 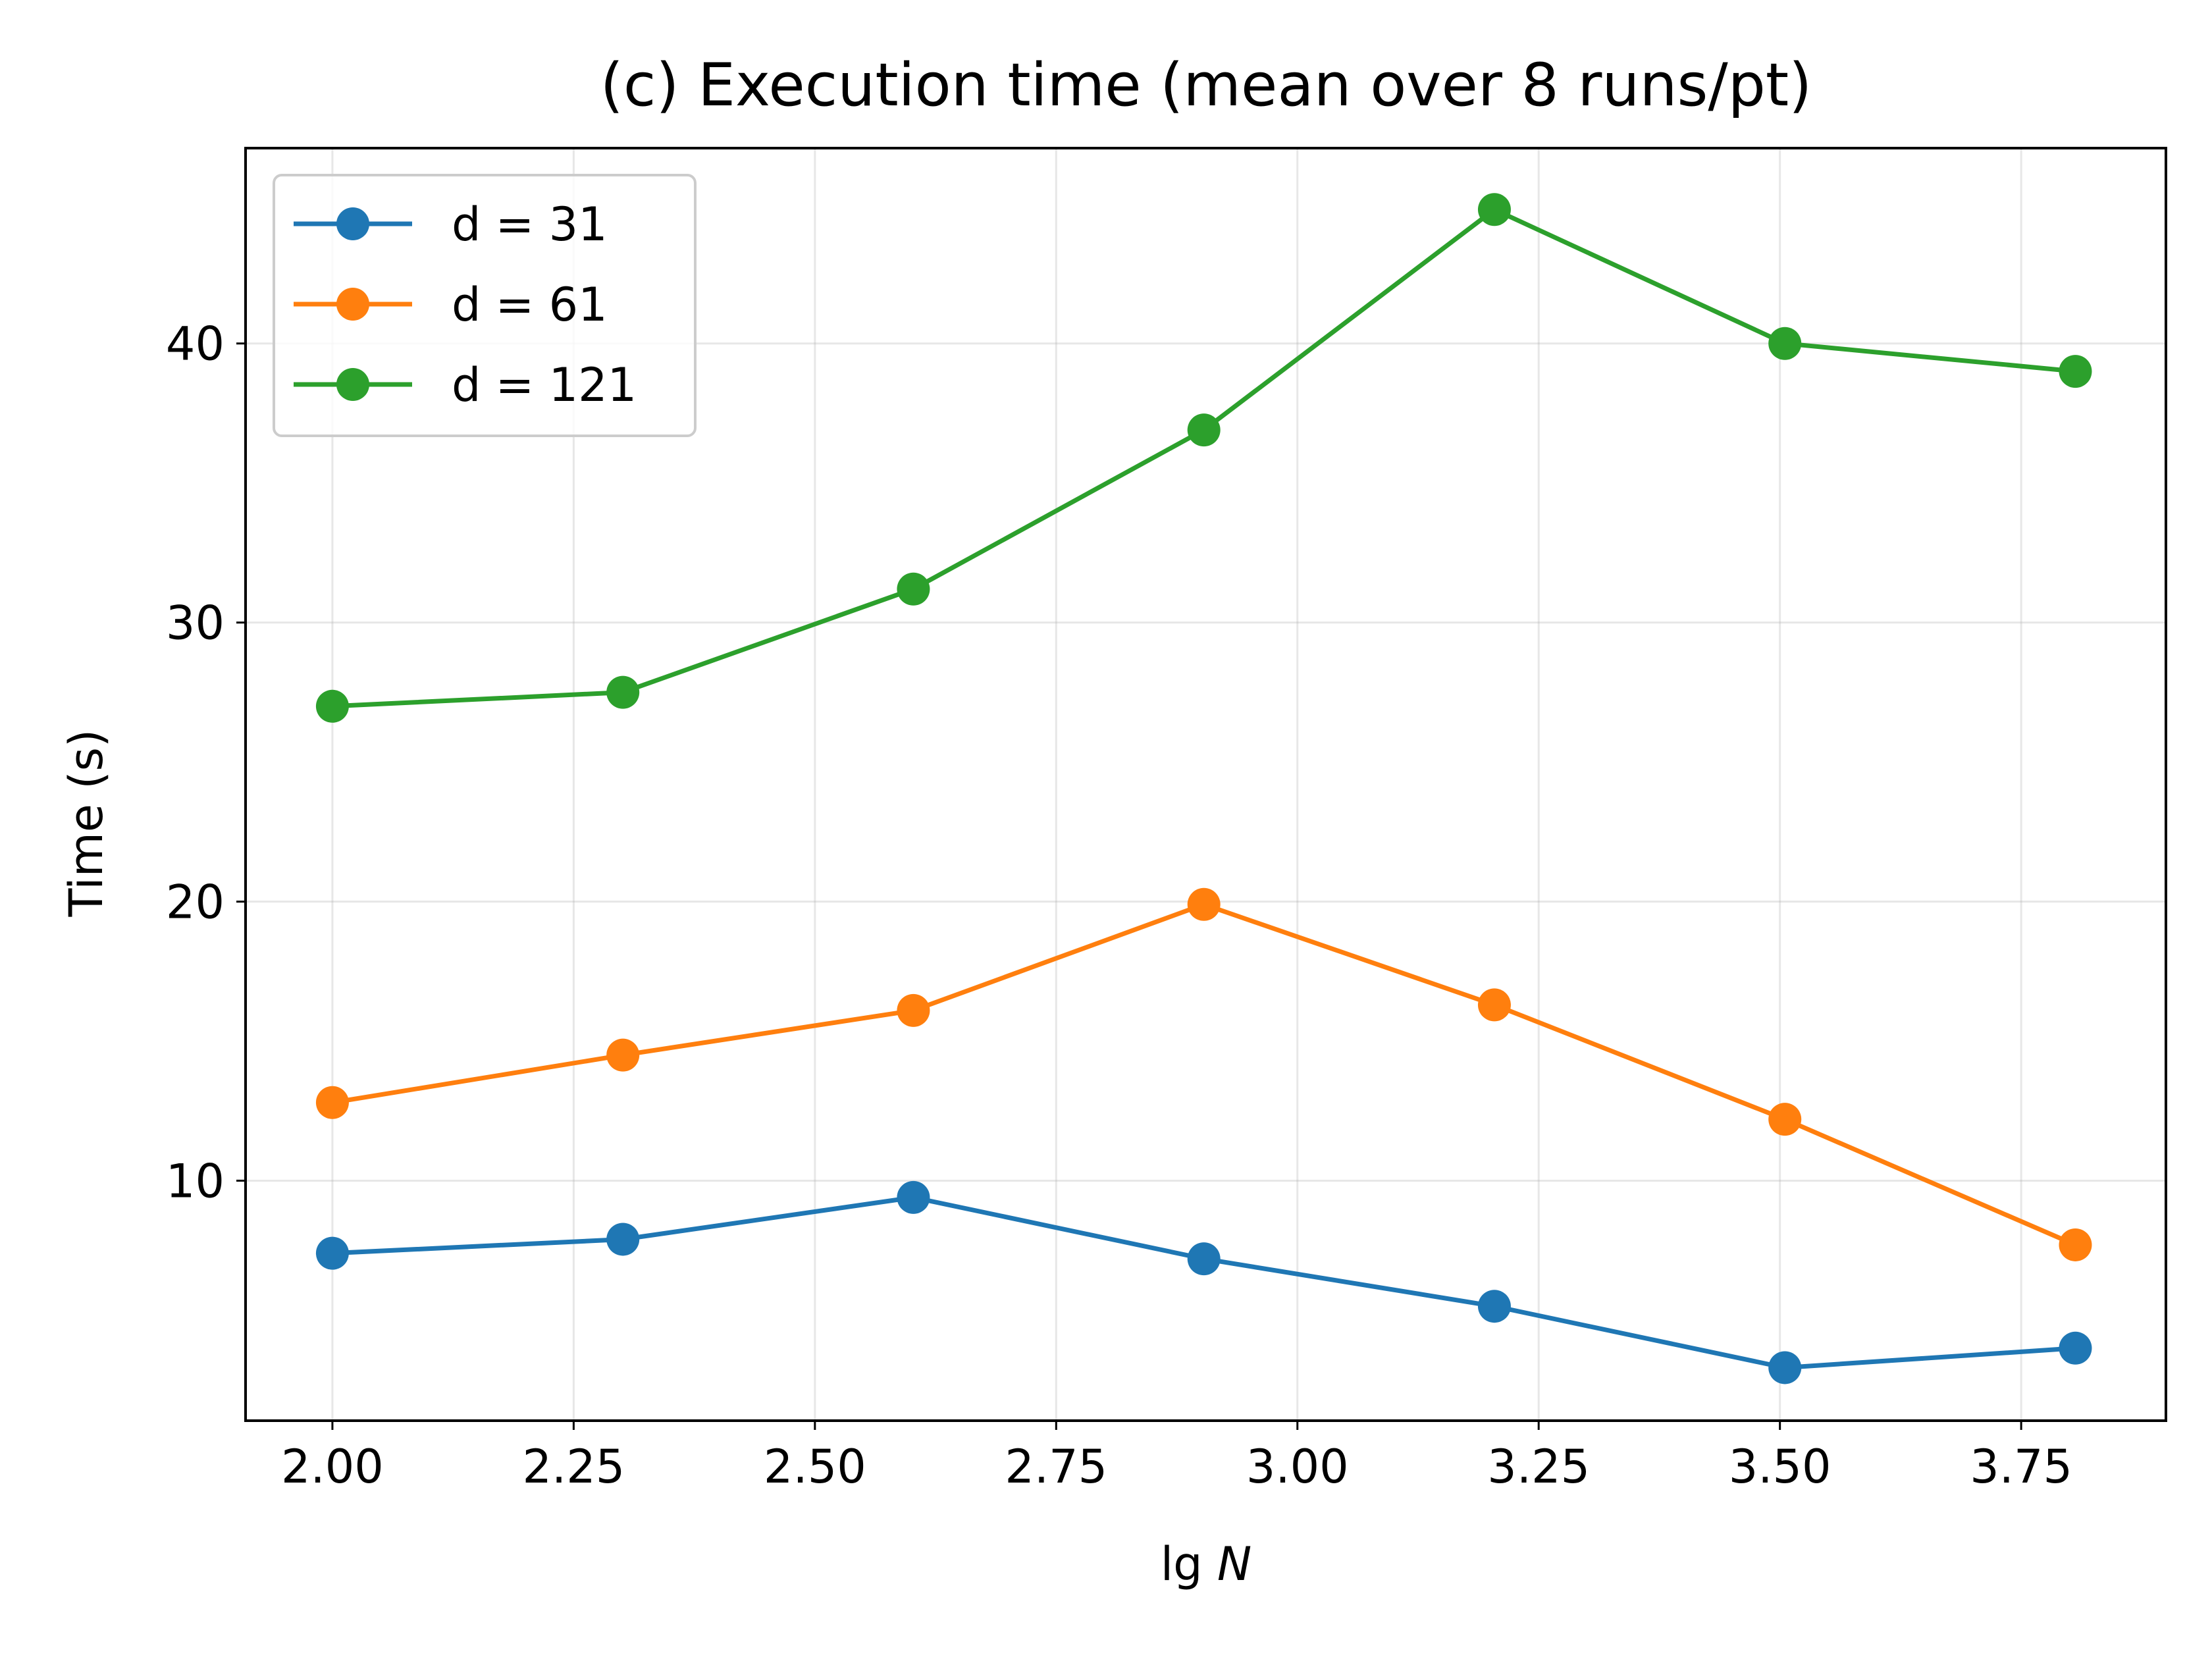 I want to click on x-tick-label: 3.25, so click(x=1538, y=1467).